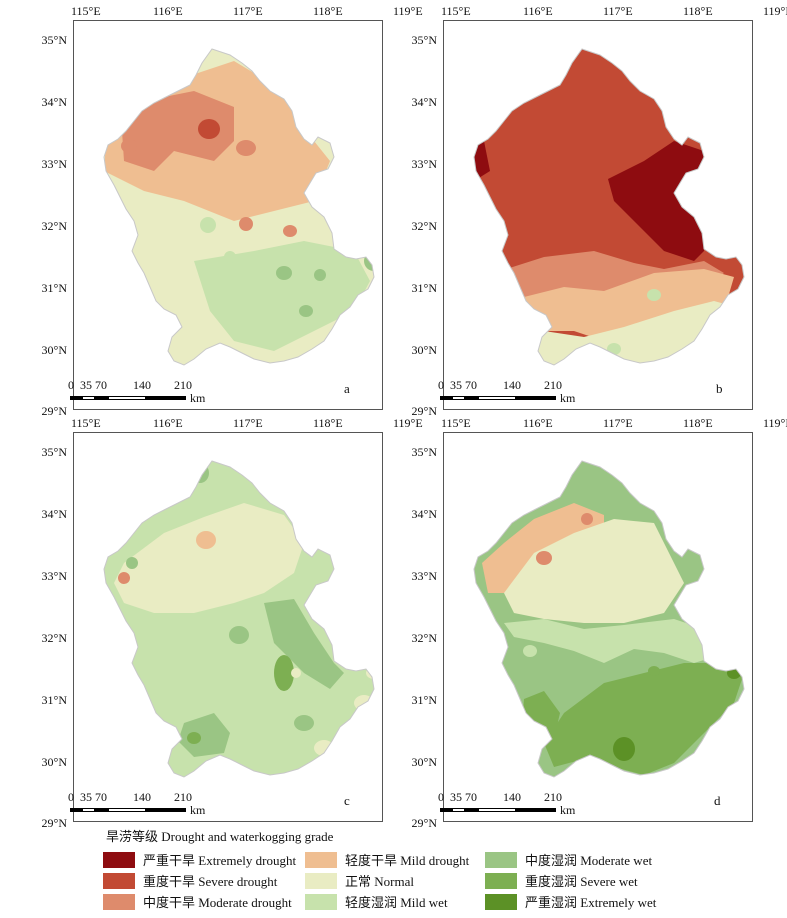 This screenshot has height=918, width=787. What do you see at coordinates (589, 860) in the screenshot?
I see `legend-label: 中度湿润 Moderate wet` at bounding box center [589, 860].